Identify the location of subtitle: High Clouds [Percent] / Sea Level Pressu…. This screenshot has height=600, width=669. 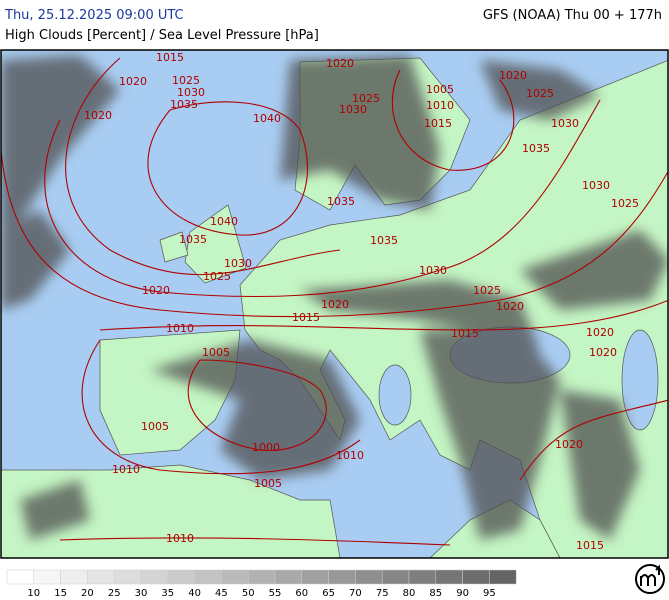
(162, 35).